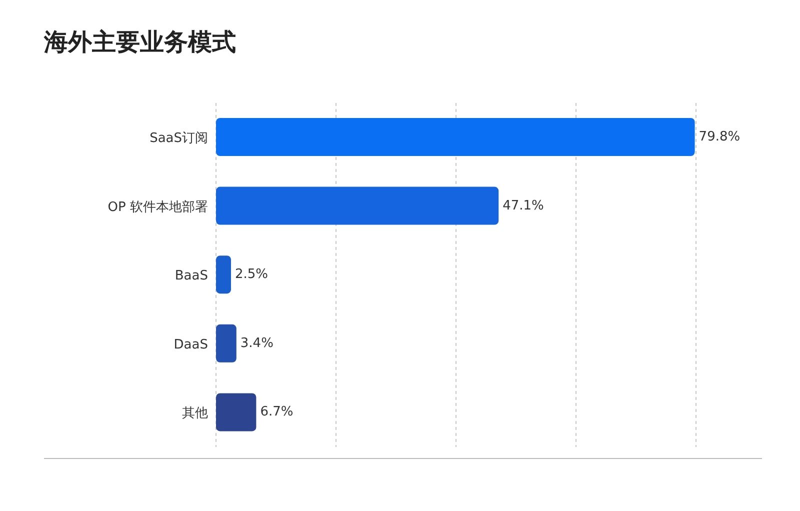 The width and height of the screenshot is (800, 511). I want to click on y-tick-label: DaaS, so click(191, 344).